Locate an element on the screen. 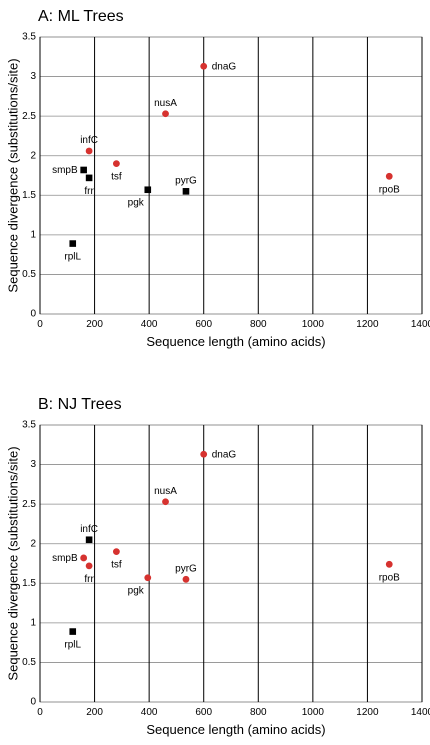  chart-title: B: NJ Trees is located at coordinates (80, 404).